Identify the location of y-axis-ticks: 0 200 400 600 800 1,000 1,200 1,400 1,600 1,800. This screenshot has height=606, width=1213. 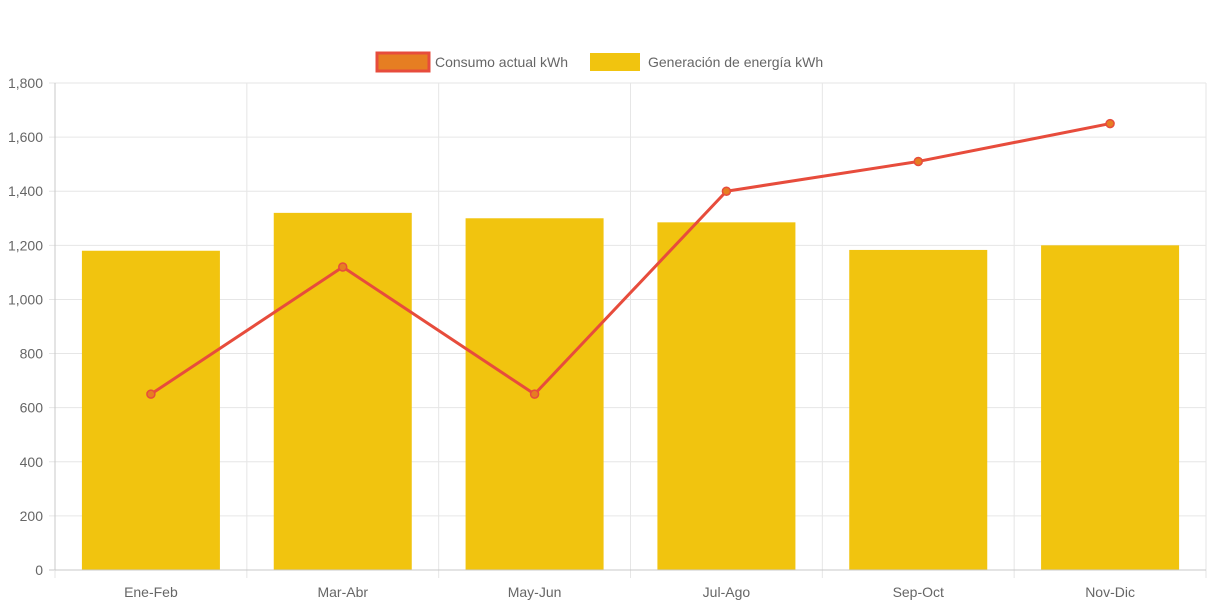
(25, 326).